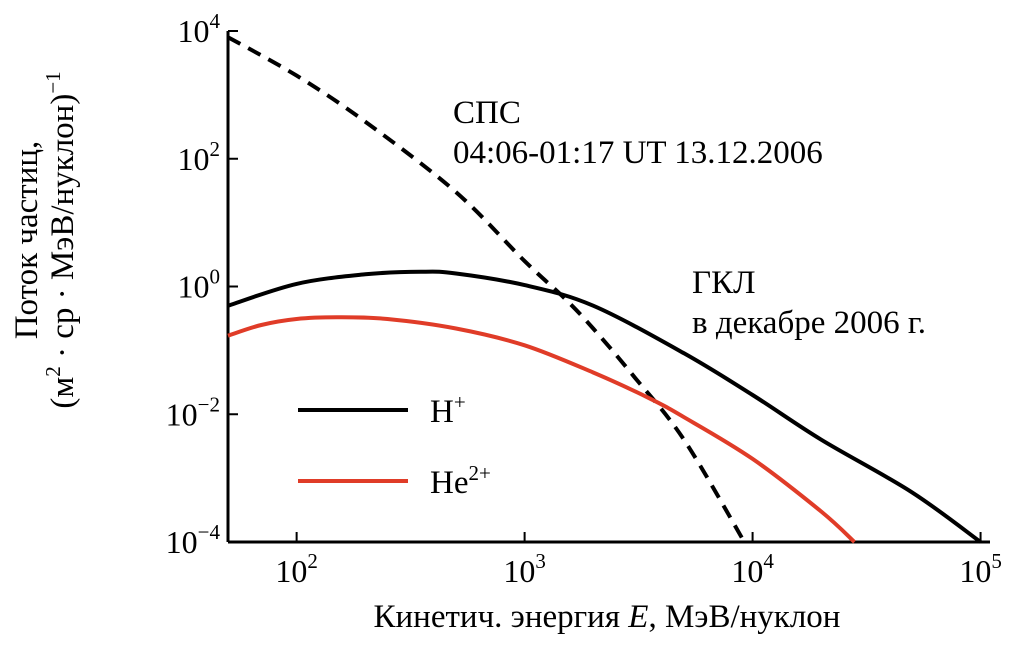 This screenshot has width=1010, height=666. What do you see at coordinates (193, 540) in the screenshot?
I see `y-tick-label: 10⁻⁴` at bounding box center [193, 540].